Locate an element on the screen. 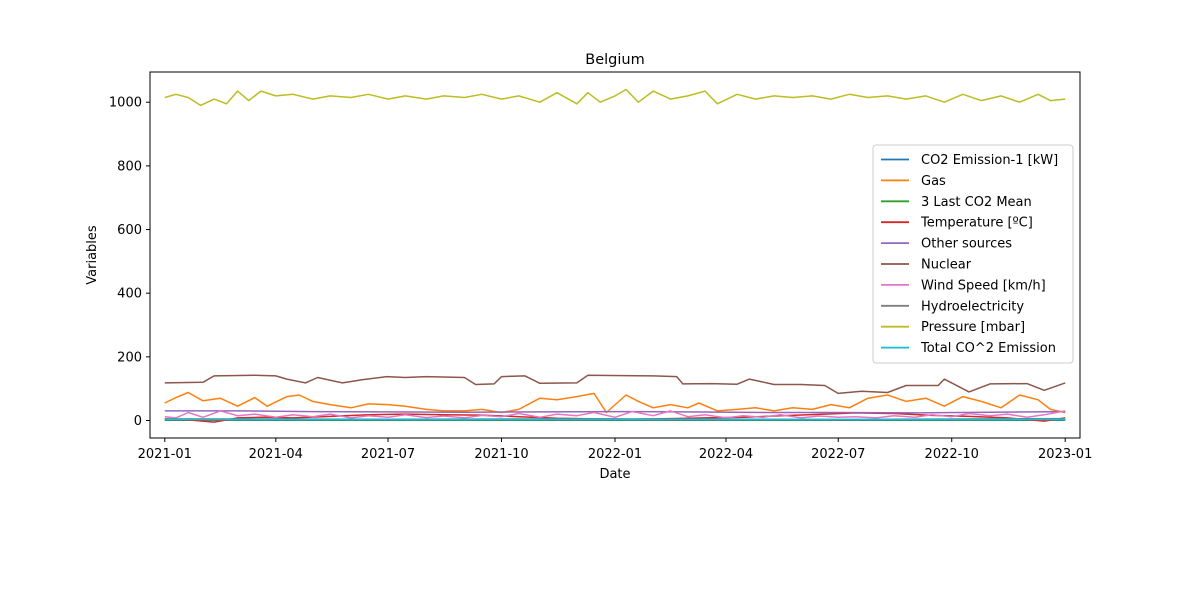 The width and height of the screenshot is (1200, 600). x-tick-label: 2022-01 is located at coordinates (615, 454).